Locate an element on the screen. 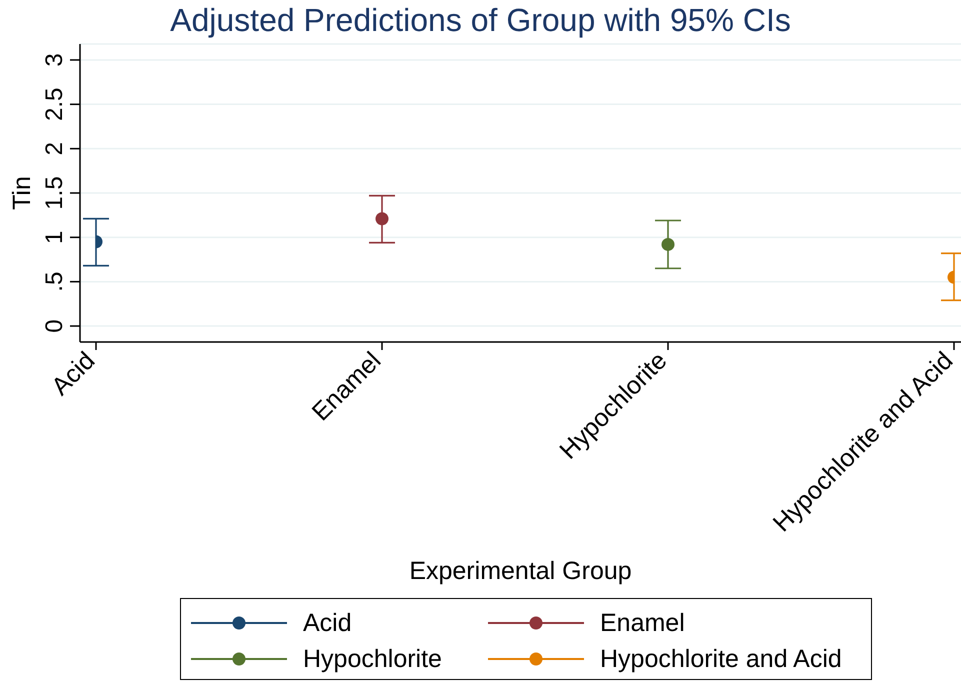  y-axis-title: Tin is located at coordinates (22, 193).